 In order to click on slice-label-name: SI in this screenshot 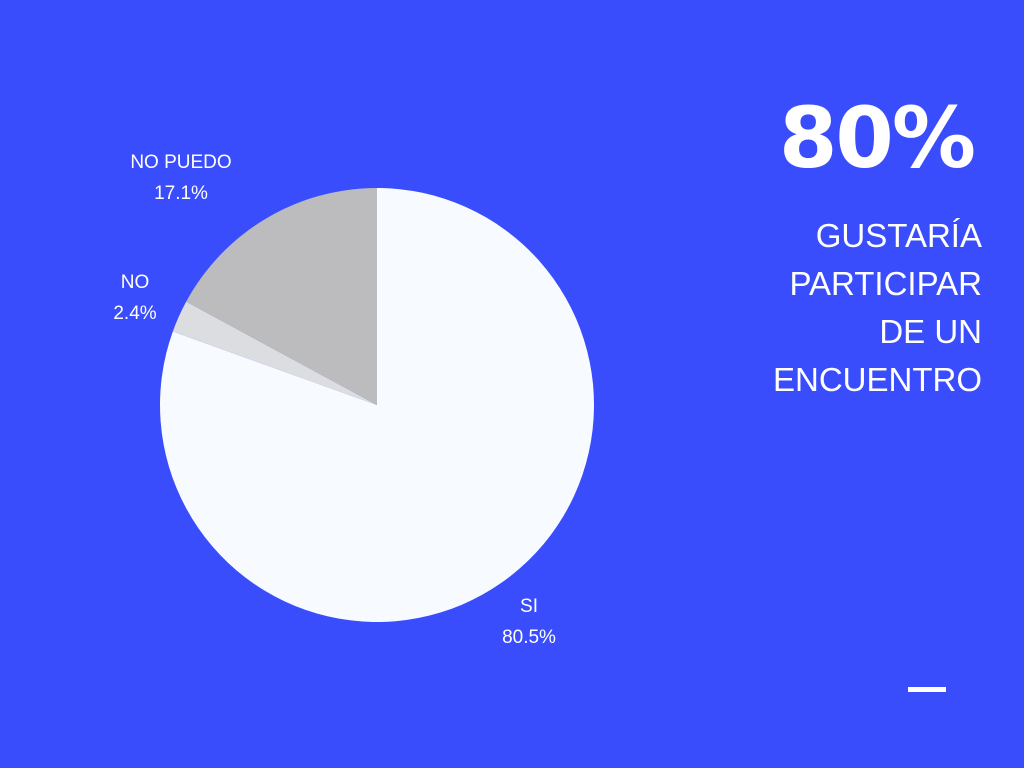, I will do `click(529, 606)`.